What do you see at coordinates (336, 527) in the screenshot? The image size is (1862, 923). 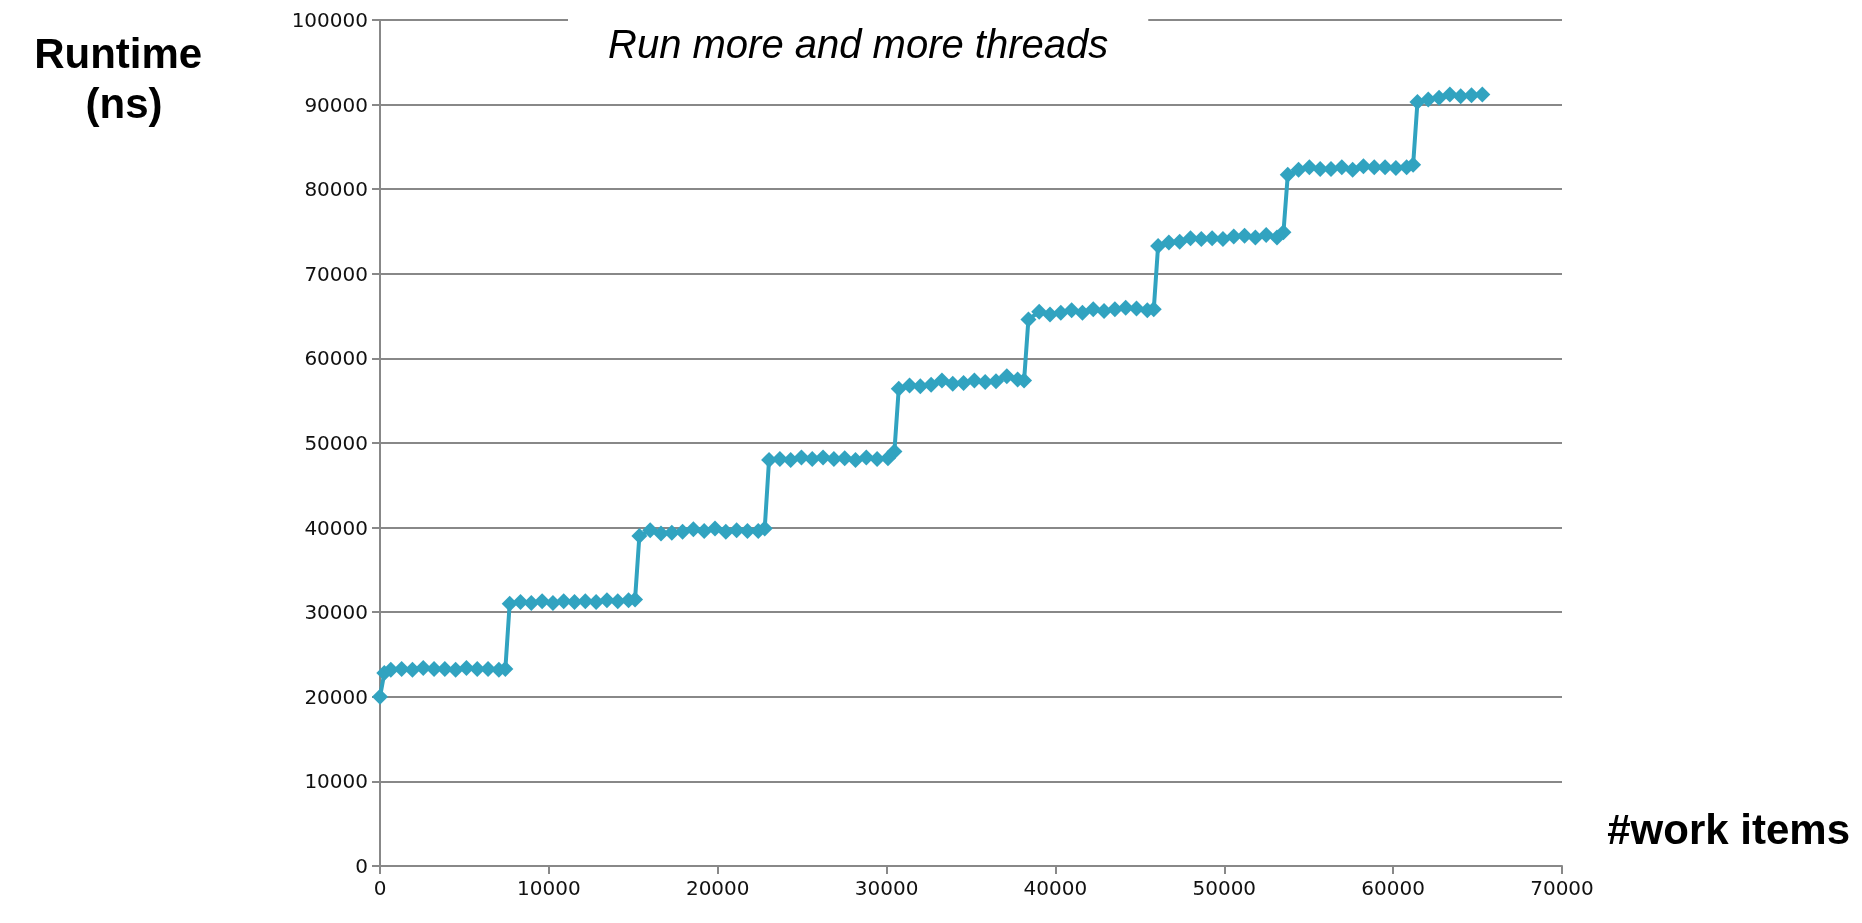 I see `y-tick-label: 40000` at bounding box center [336, 527].